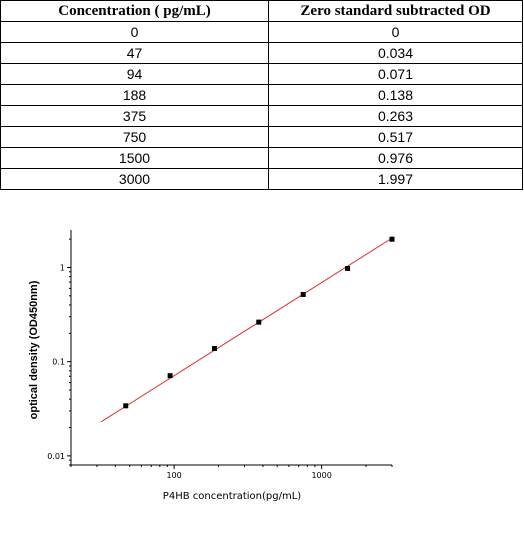  Describe the element at coordinates (134, 74) in the screenshot. I see `cell-concentration: 94` at that location.